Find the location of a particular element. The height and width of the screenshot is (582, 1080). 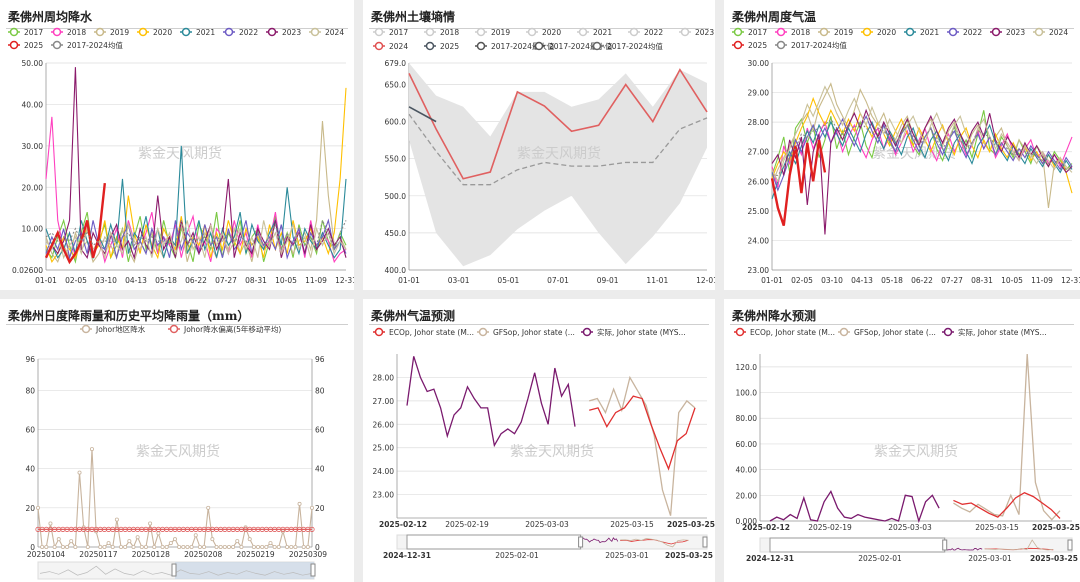

legend-label: 2024 is located at coordinates (398, 46).